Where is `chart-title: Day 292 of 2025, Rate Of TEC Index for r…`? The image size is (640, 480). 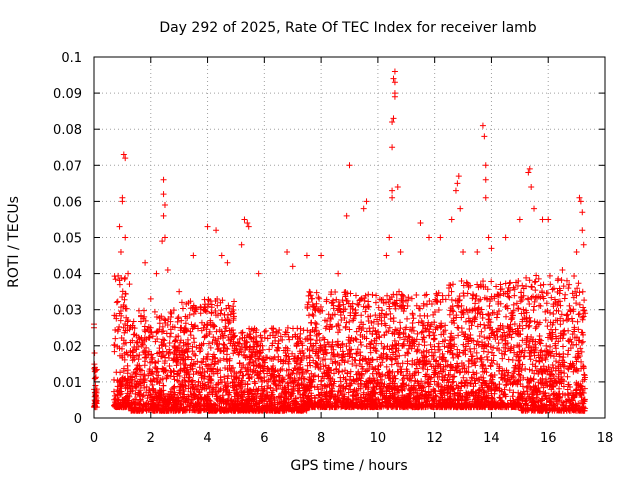
chart-title: Day 292 of 2025, Rate Of TEC Index for r… is located at coordinates (347, 28).